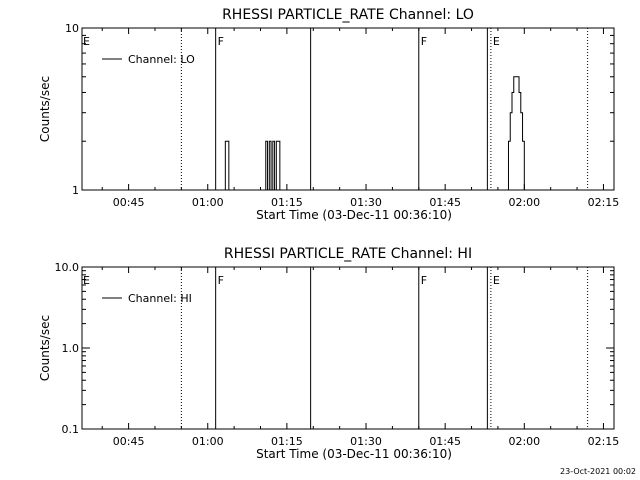 This screenshot has width=640, height=480. What do you see at coordinates (160, 298) in the screenshot?
I see `legend-entry: Channel: HI` at bounding box center [160, 298].